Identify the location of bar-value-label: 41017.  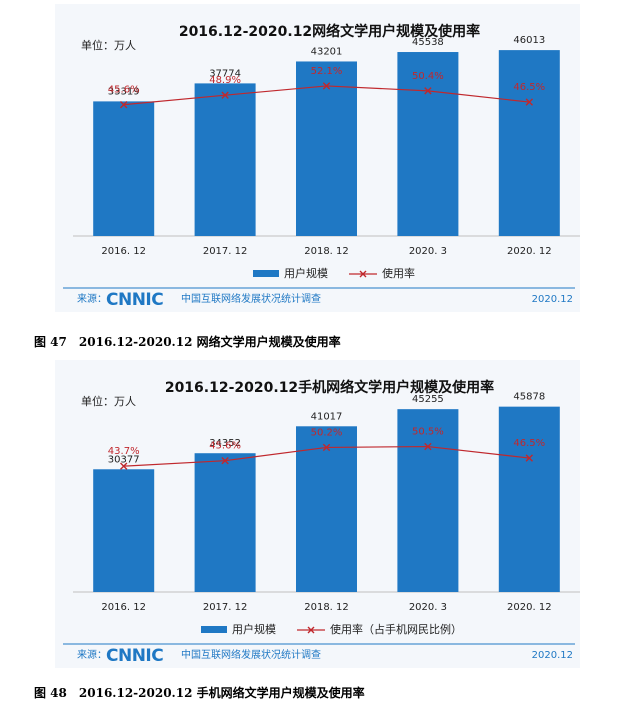
(327, 416).